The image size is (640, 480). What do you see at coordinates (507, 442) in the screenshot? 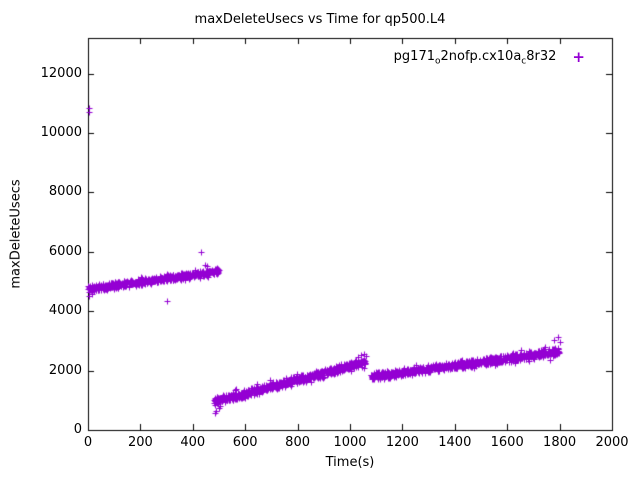
I see `x-tick-label: 1600` at bounding box center [507, 442].